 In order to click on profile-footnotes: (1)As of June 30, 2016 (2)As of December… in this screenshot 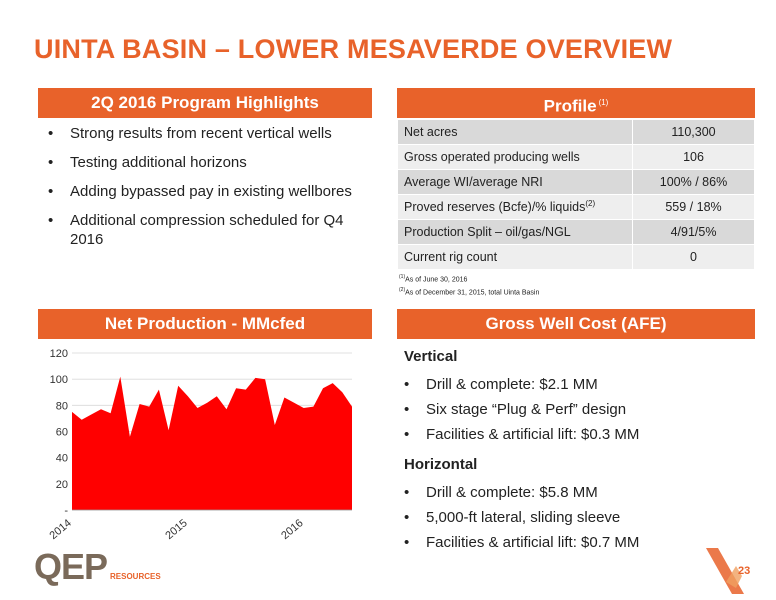, I will do `click(469, 285)`.